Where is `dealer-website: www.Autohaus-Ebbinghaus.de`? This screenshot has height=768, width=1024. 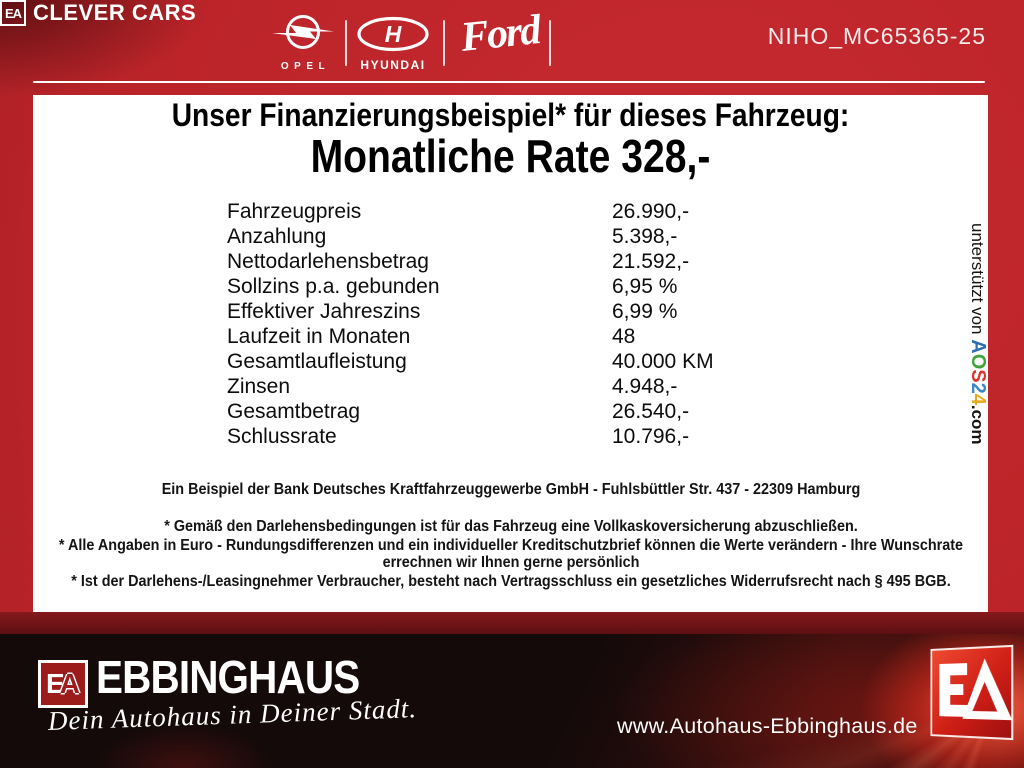 dealer-website: www.Autohaus-Ebbinghaus.de is located at coordinates (767, 726).